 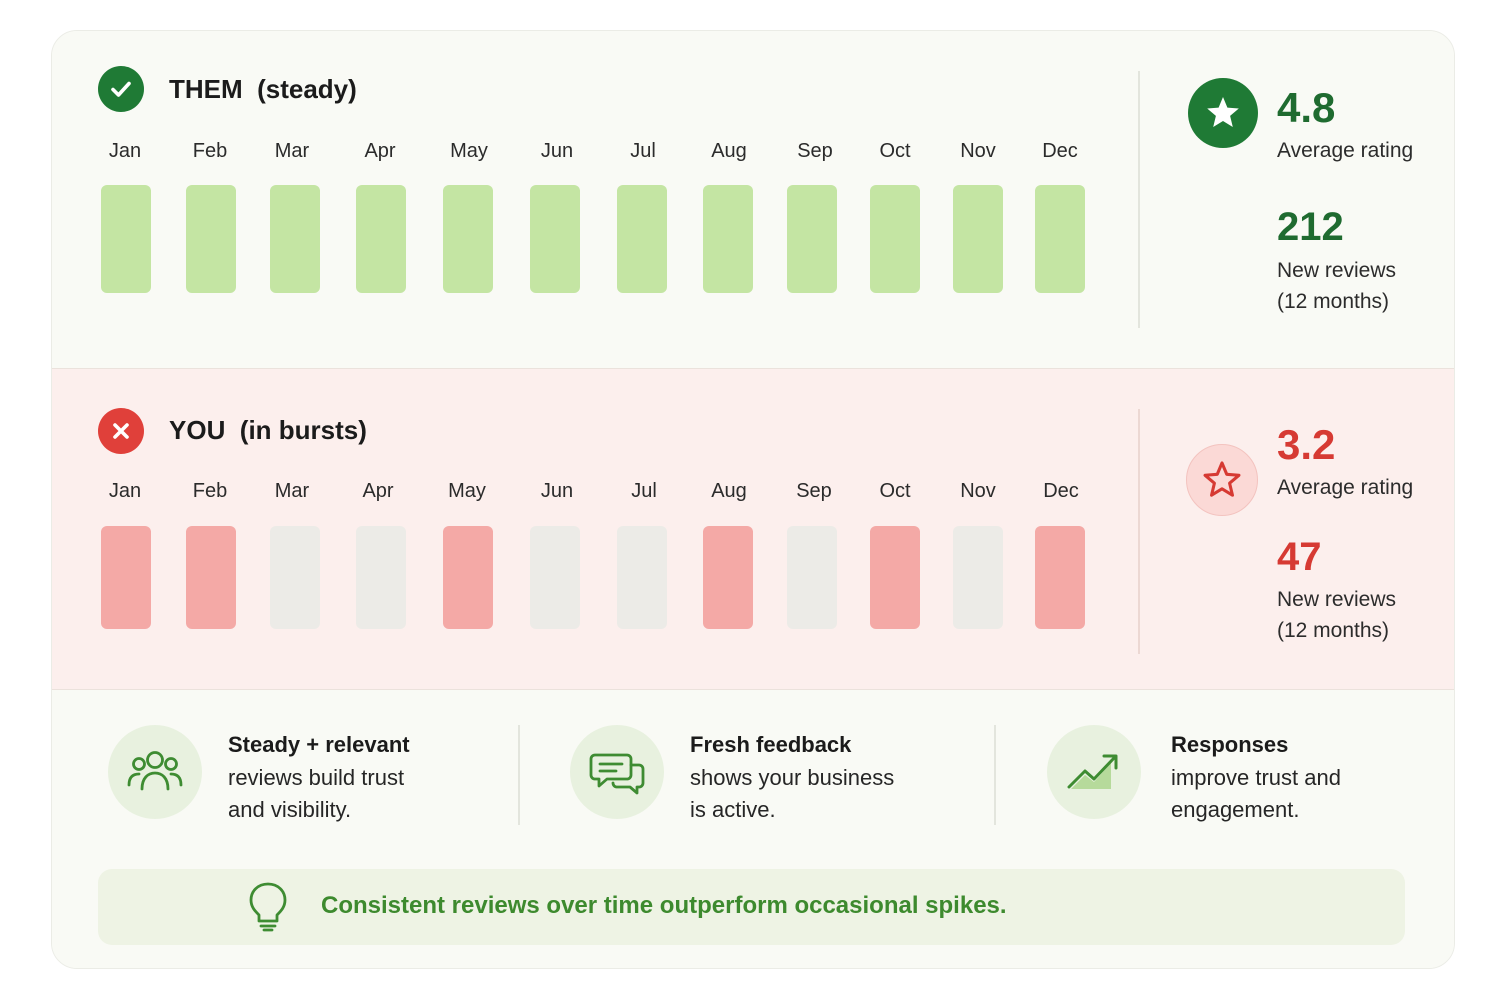 I want to click on check-circle-icon, so click(x=121, y=89).